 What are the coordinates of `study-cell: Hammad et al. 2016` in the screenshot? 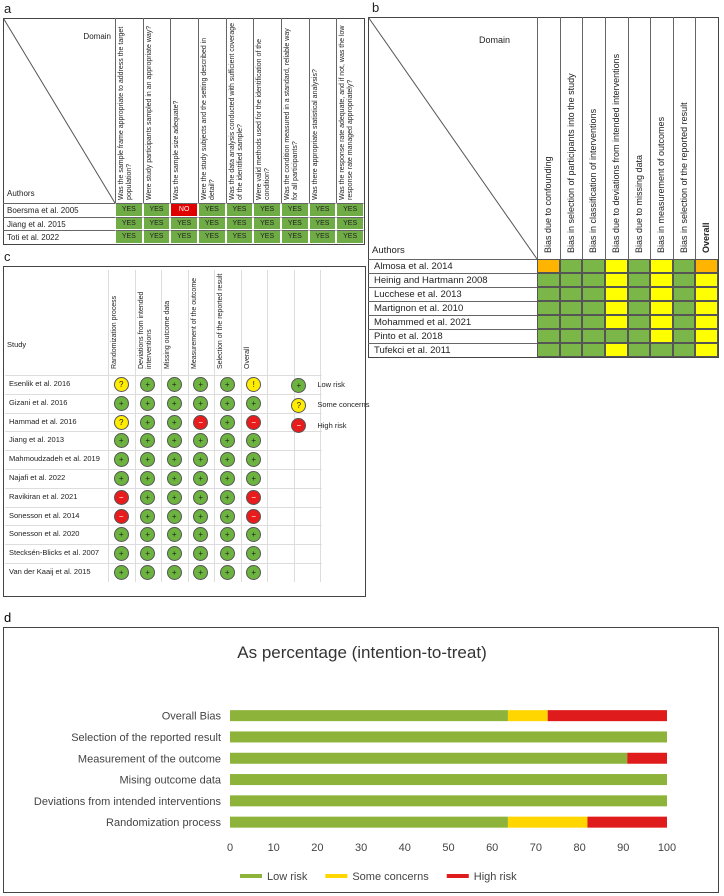 It's located at (43, 421).